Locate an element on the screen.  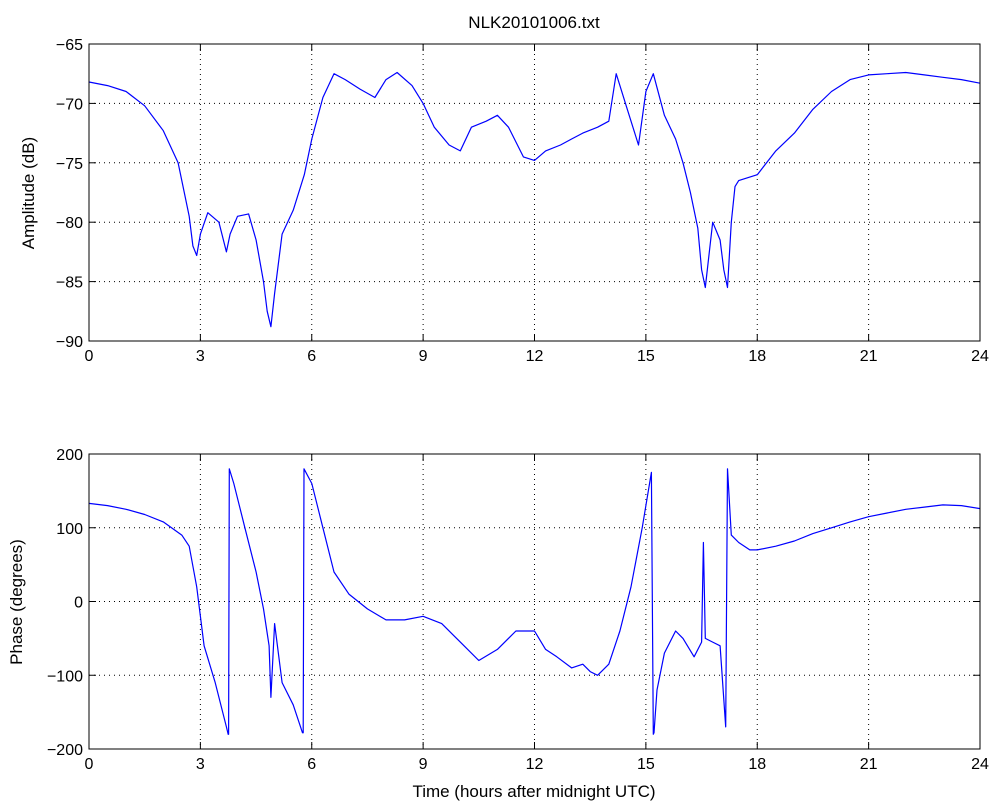
phase-ytick-label: 100 is located at coordinates (69, 529).